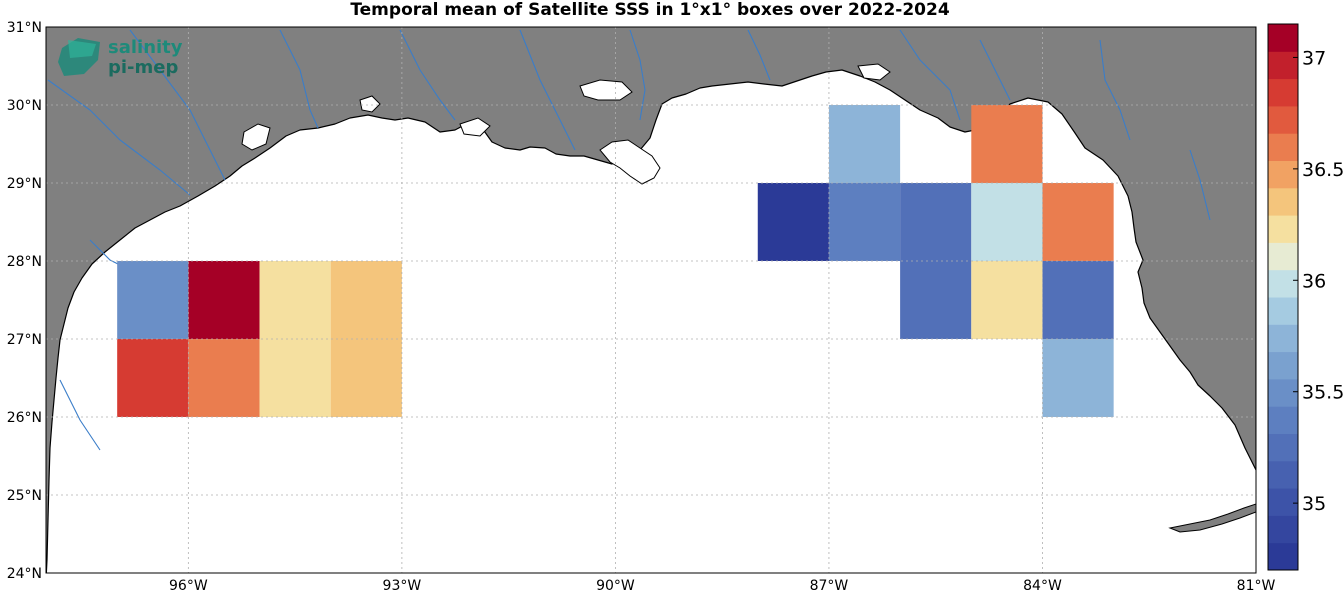  I want to click on lon-tick-labels: 96°W 93°W 90°W 87°W 84°W 81°W, so click(722, 586).